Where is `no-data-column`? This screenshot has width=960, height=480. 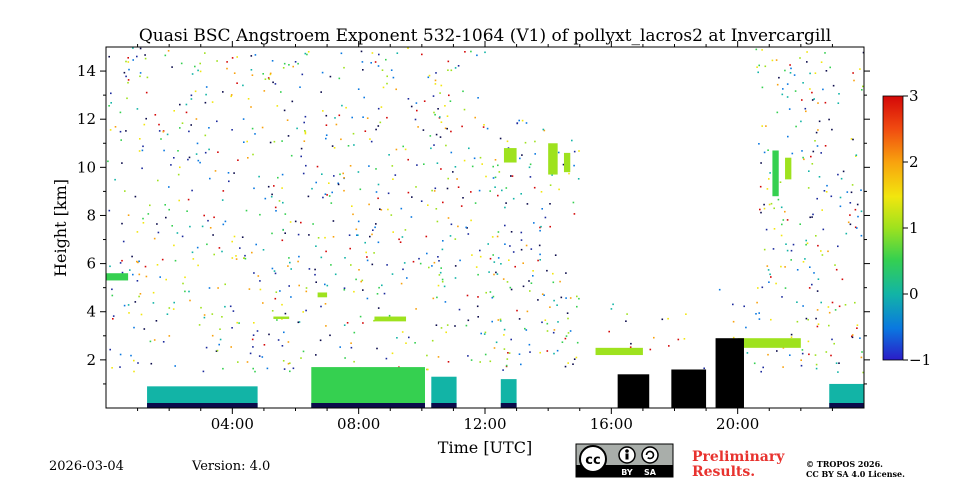 no-data-column is located at coordinates (729, 373).